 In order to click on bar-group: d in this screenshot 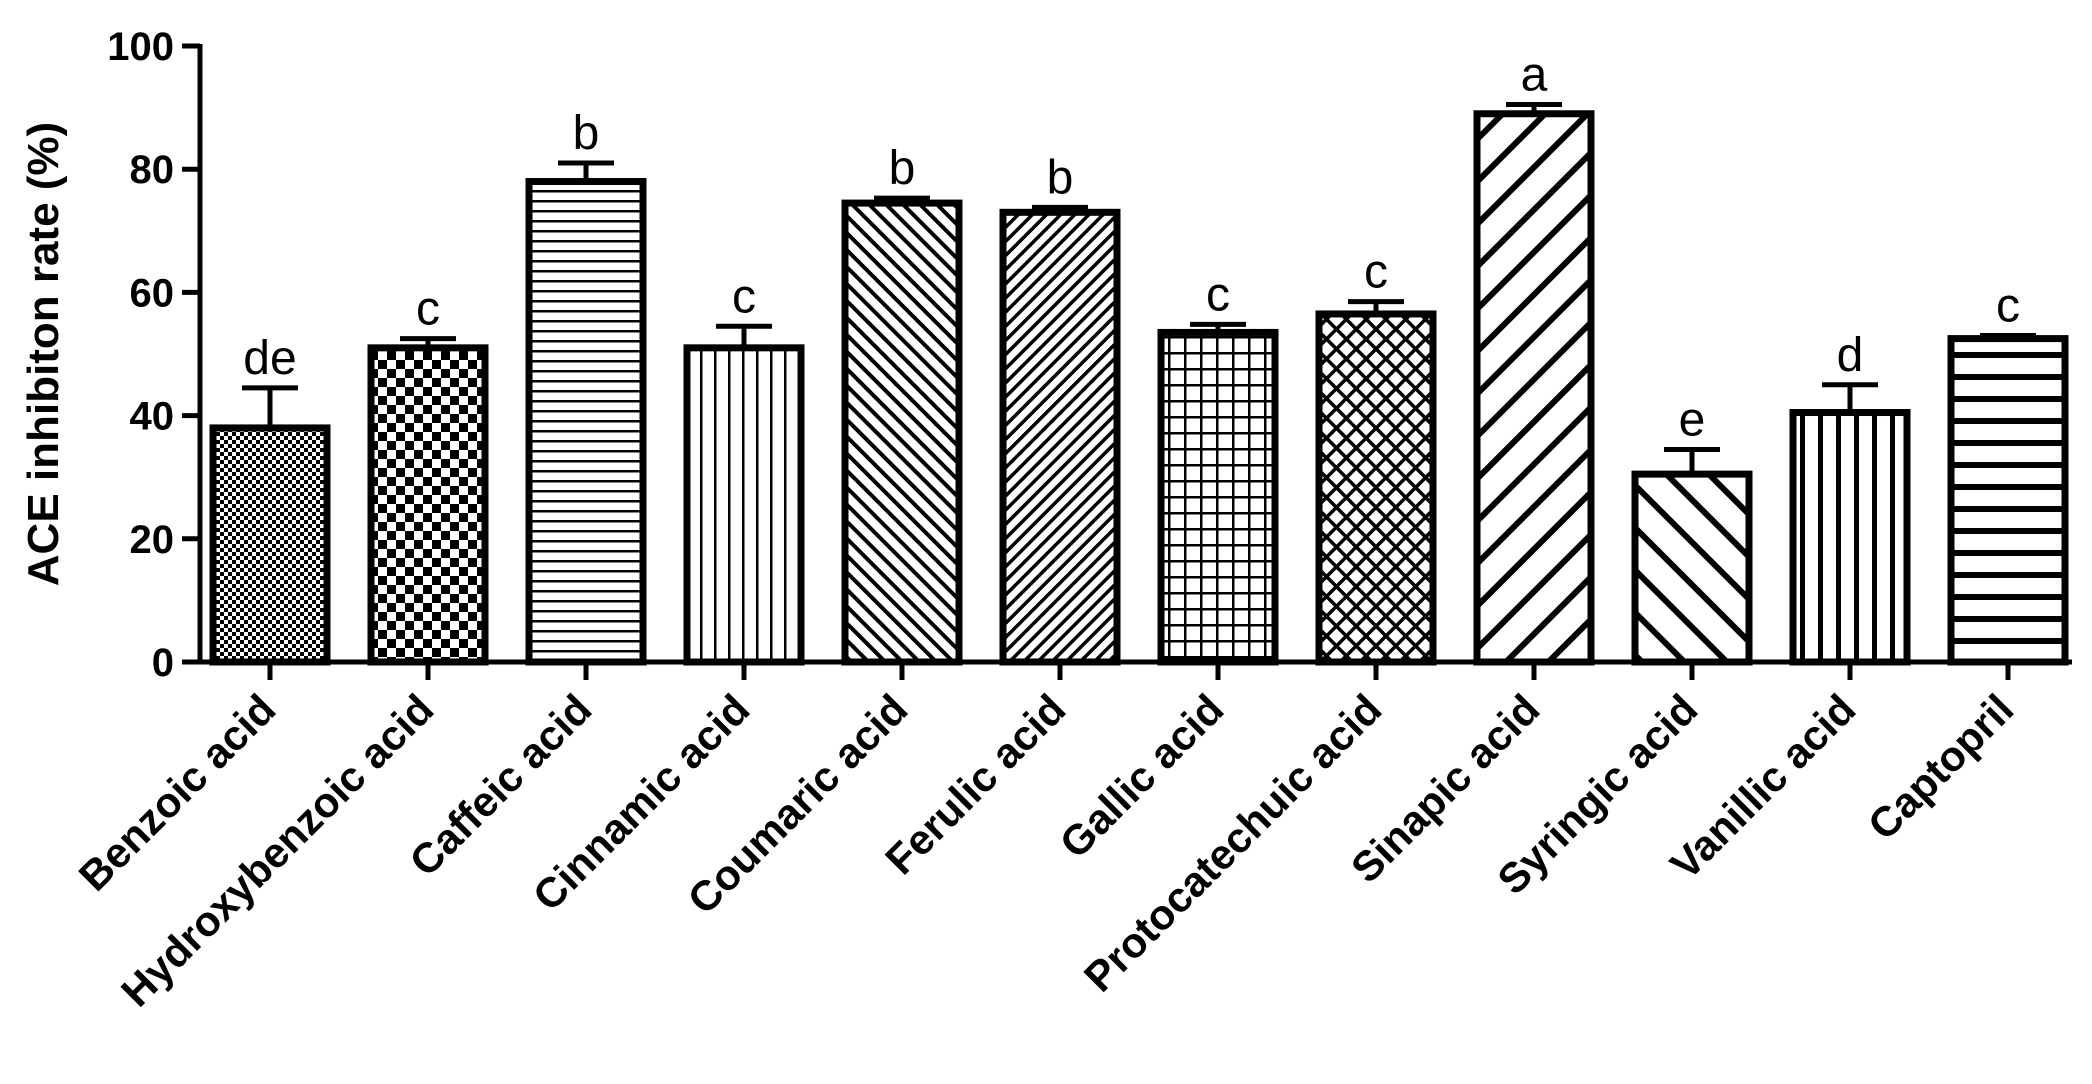, I will do `click(1850, 497)`.